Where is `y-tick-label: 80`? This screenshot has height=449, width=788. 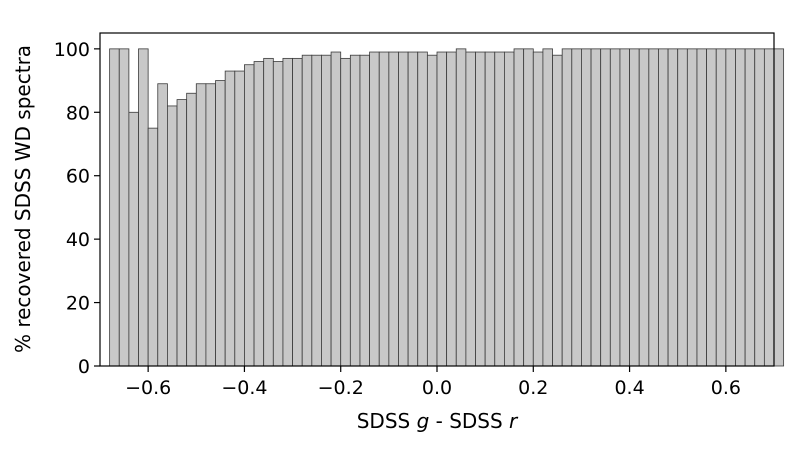 y-tick-label: 80 is located at coordinates (78, 113).